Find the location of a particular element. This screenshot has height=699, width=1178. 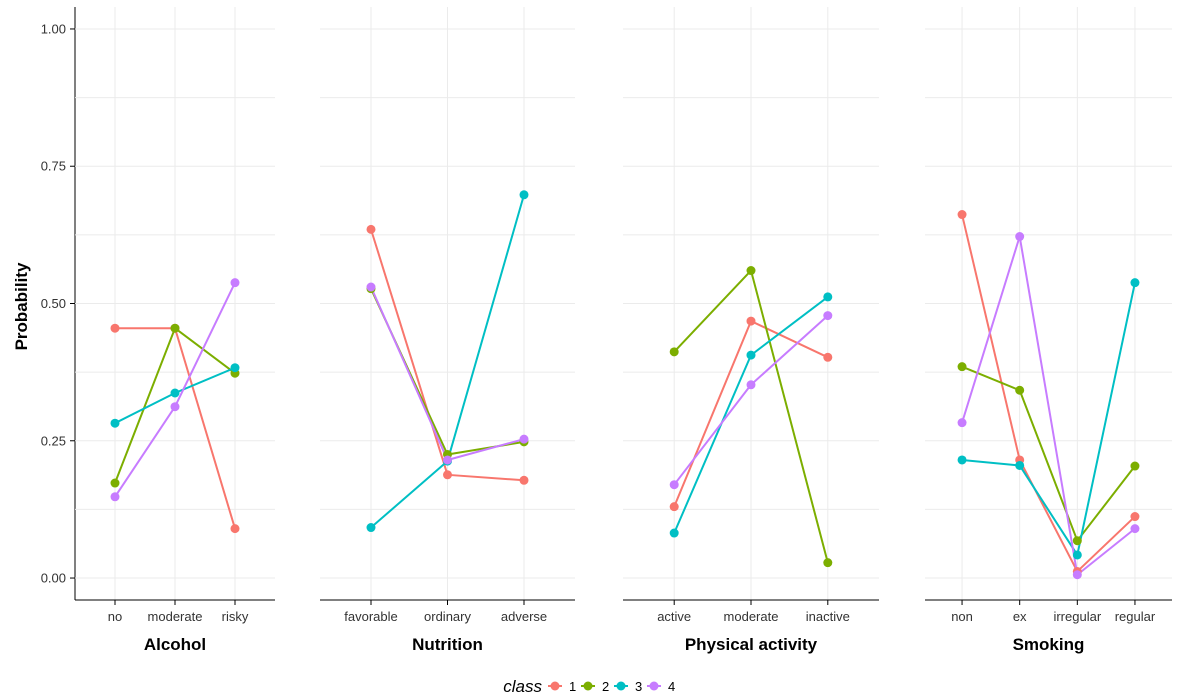

legend-item-class-1: 1 is located at coordinates (562, 686).